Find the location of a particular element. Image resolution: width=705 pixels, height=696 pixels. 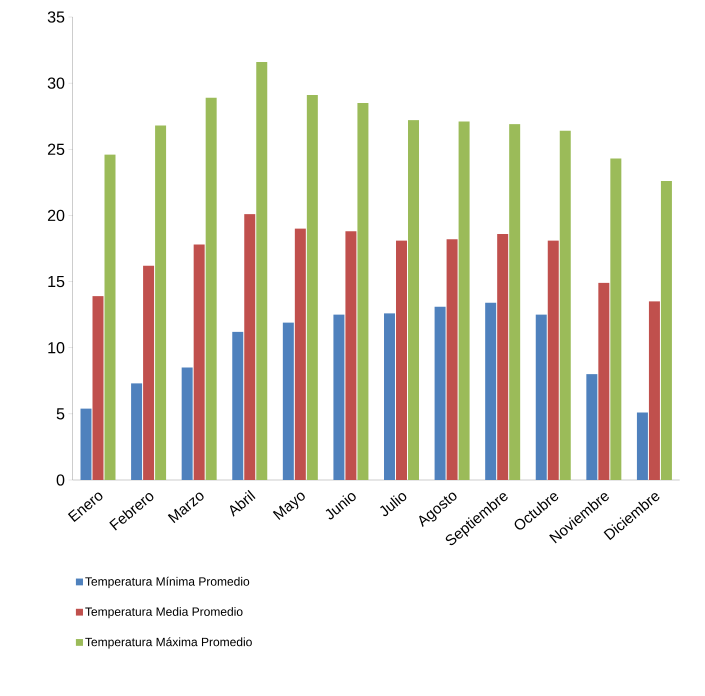

y-tick-label: 35 is located at coordinates (56, 17).